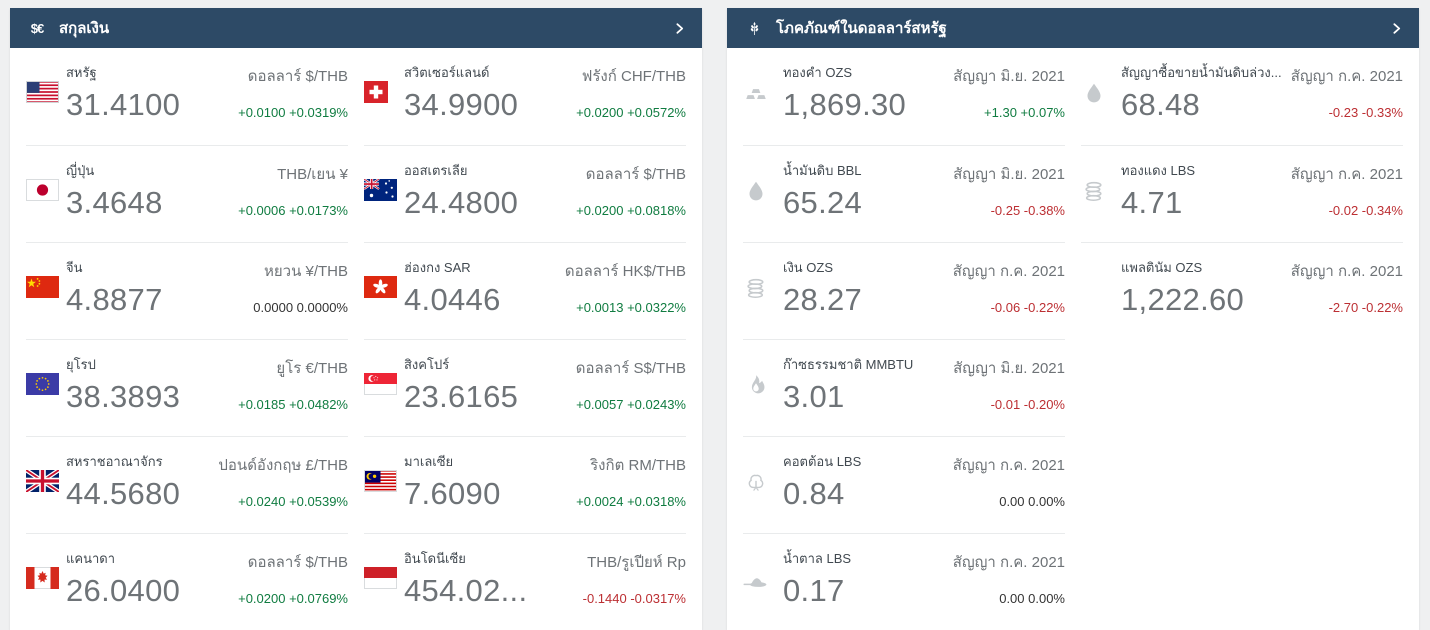 This screenshot has width=1430, height=630. What do you see at coordinates (1162, 267) in the screenshot?
I see `instrument-name: แพลตินัม OZS` at bounding box center [1162, 267].